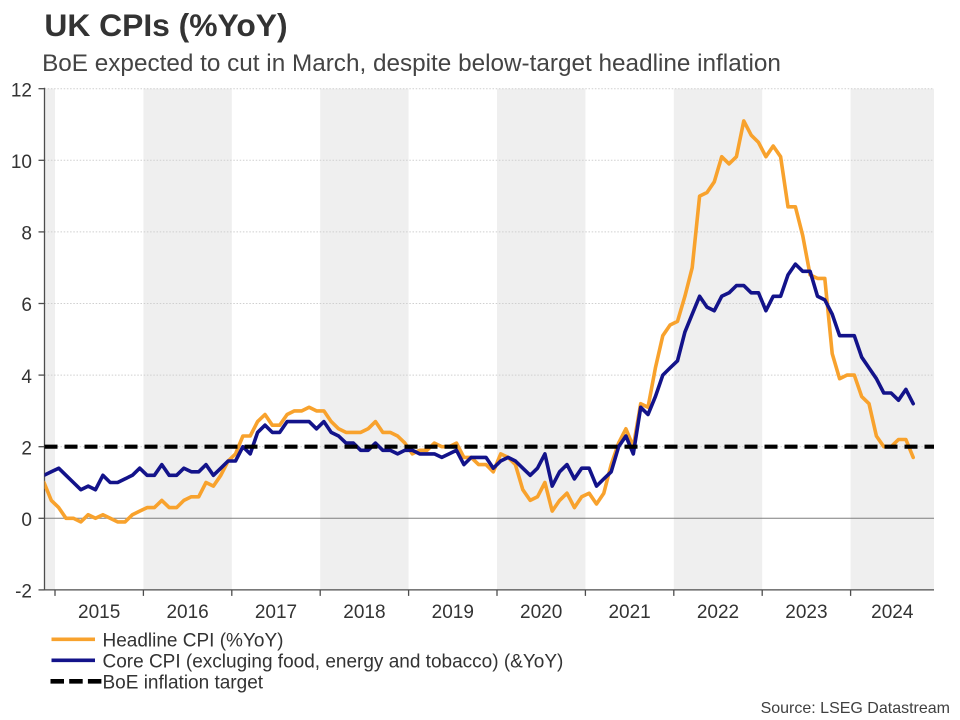  I want to click on svg-text: 2015, so click(99, 612).